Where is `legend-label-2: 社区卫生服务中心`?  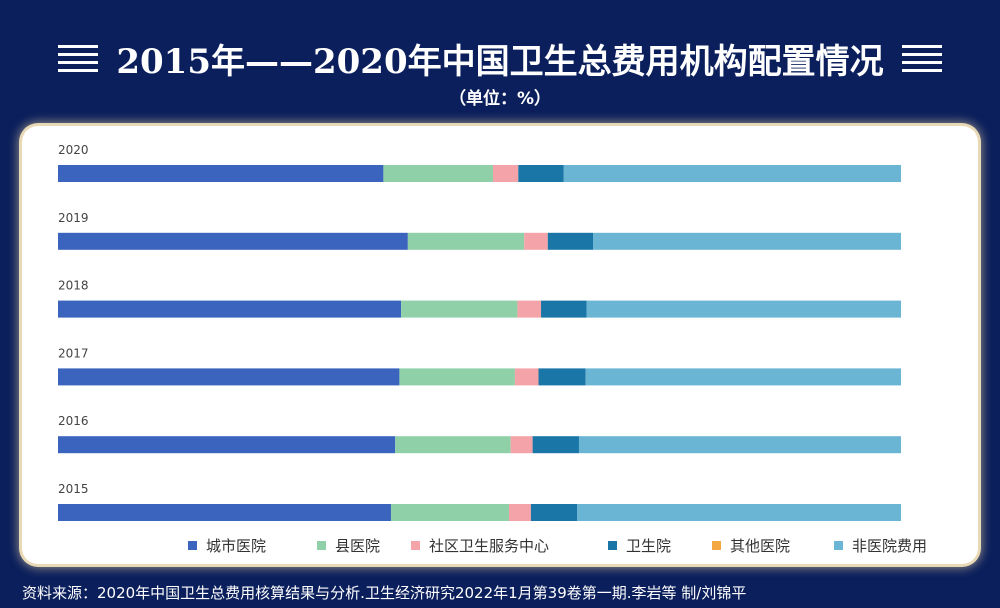 legend-label-2: 社区卫生服务中心 is located at coordinates (489, 546).